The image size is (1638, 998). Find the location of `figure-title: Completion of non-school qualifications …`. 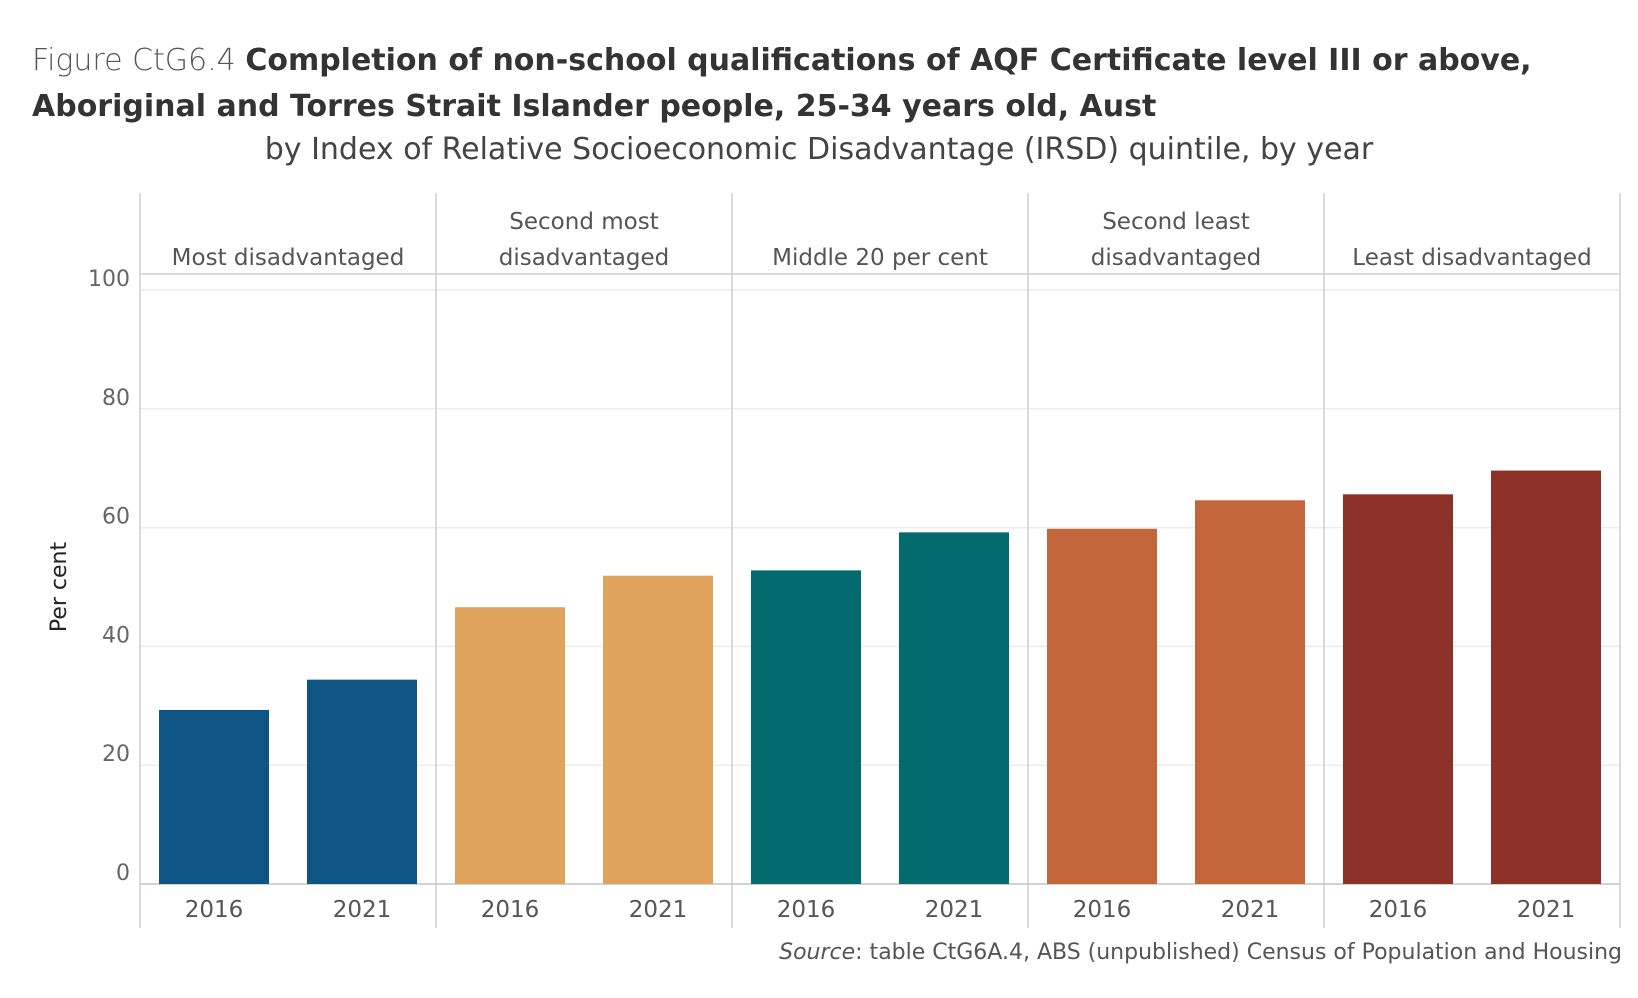

figure-title: Completion of non-school qualifications … is located at coordinates (782, 83).